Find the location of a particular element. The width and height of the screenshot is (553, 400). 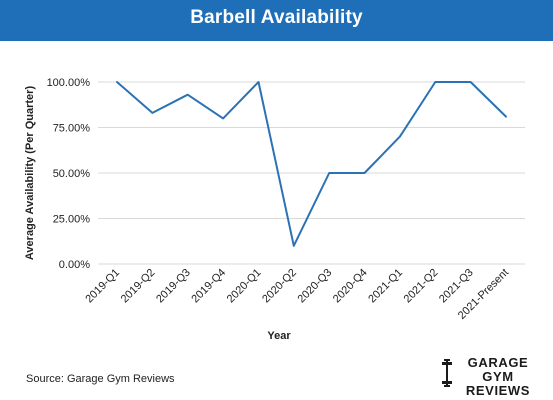

chart-header: Barbell Availability is located at coordinates (276, 20).